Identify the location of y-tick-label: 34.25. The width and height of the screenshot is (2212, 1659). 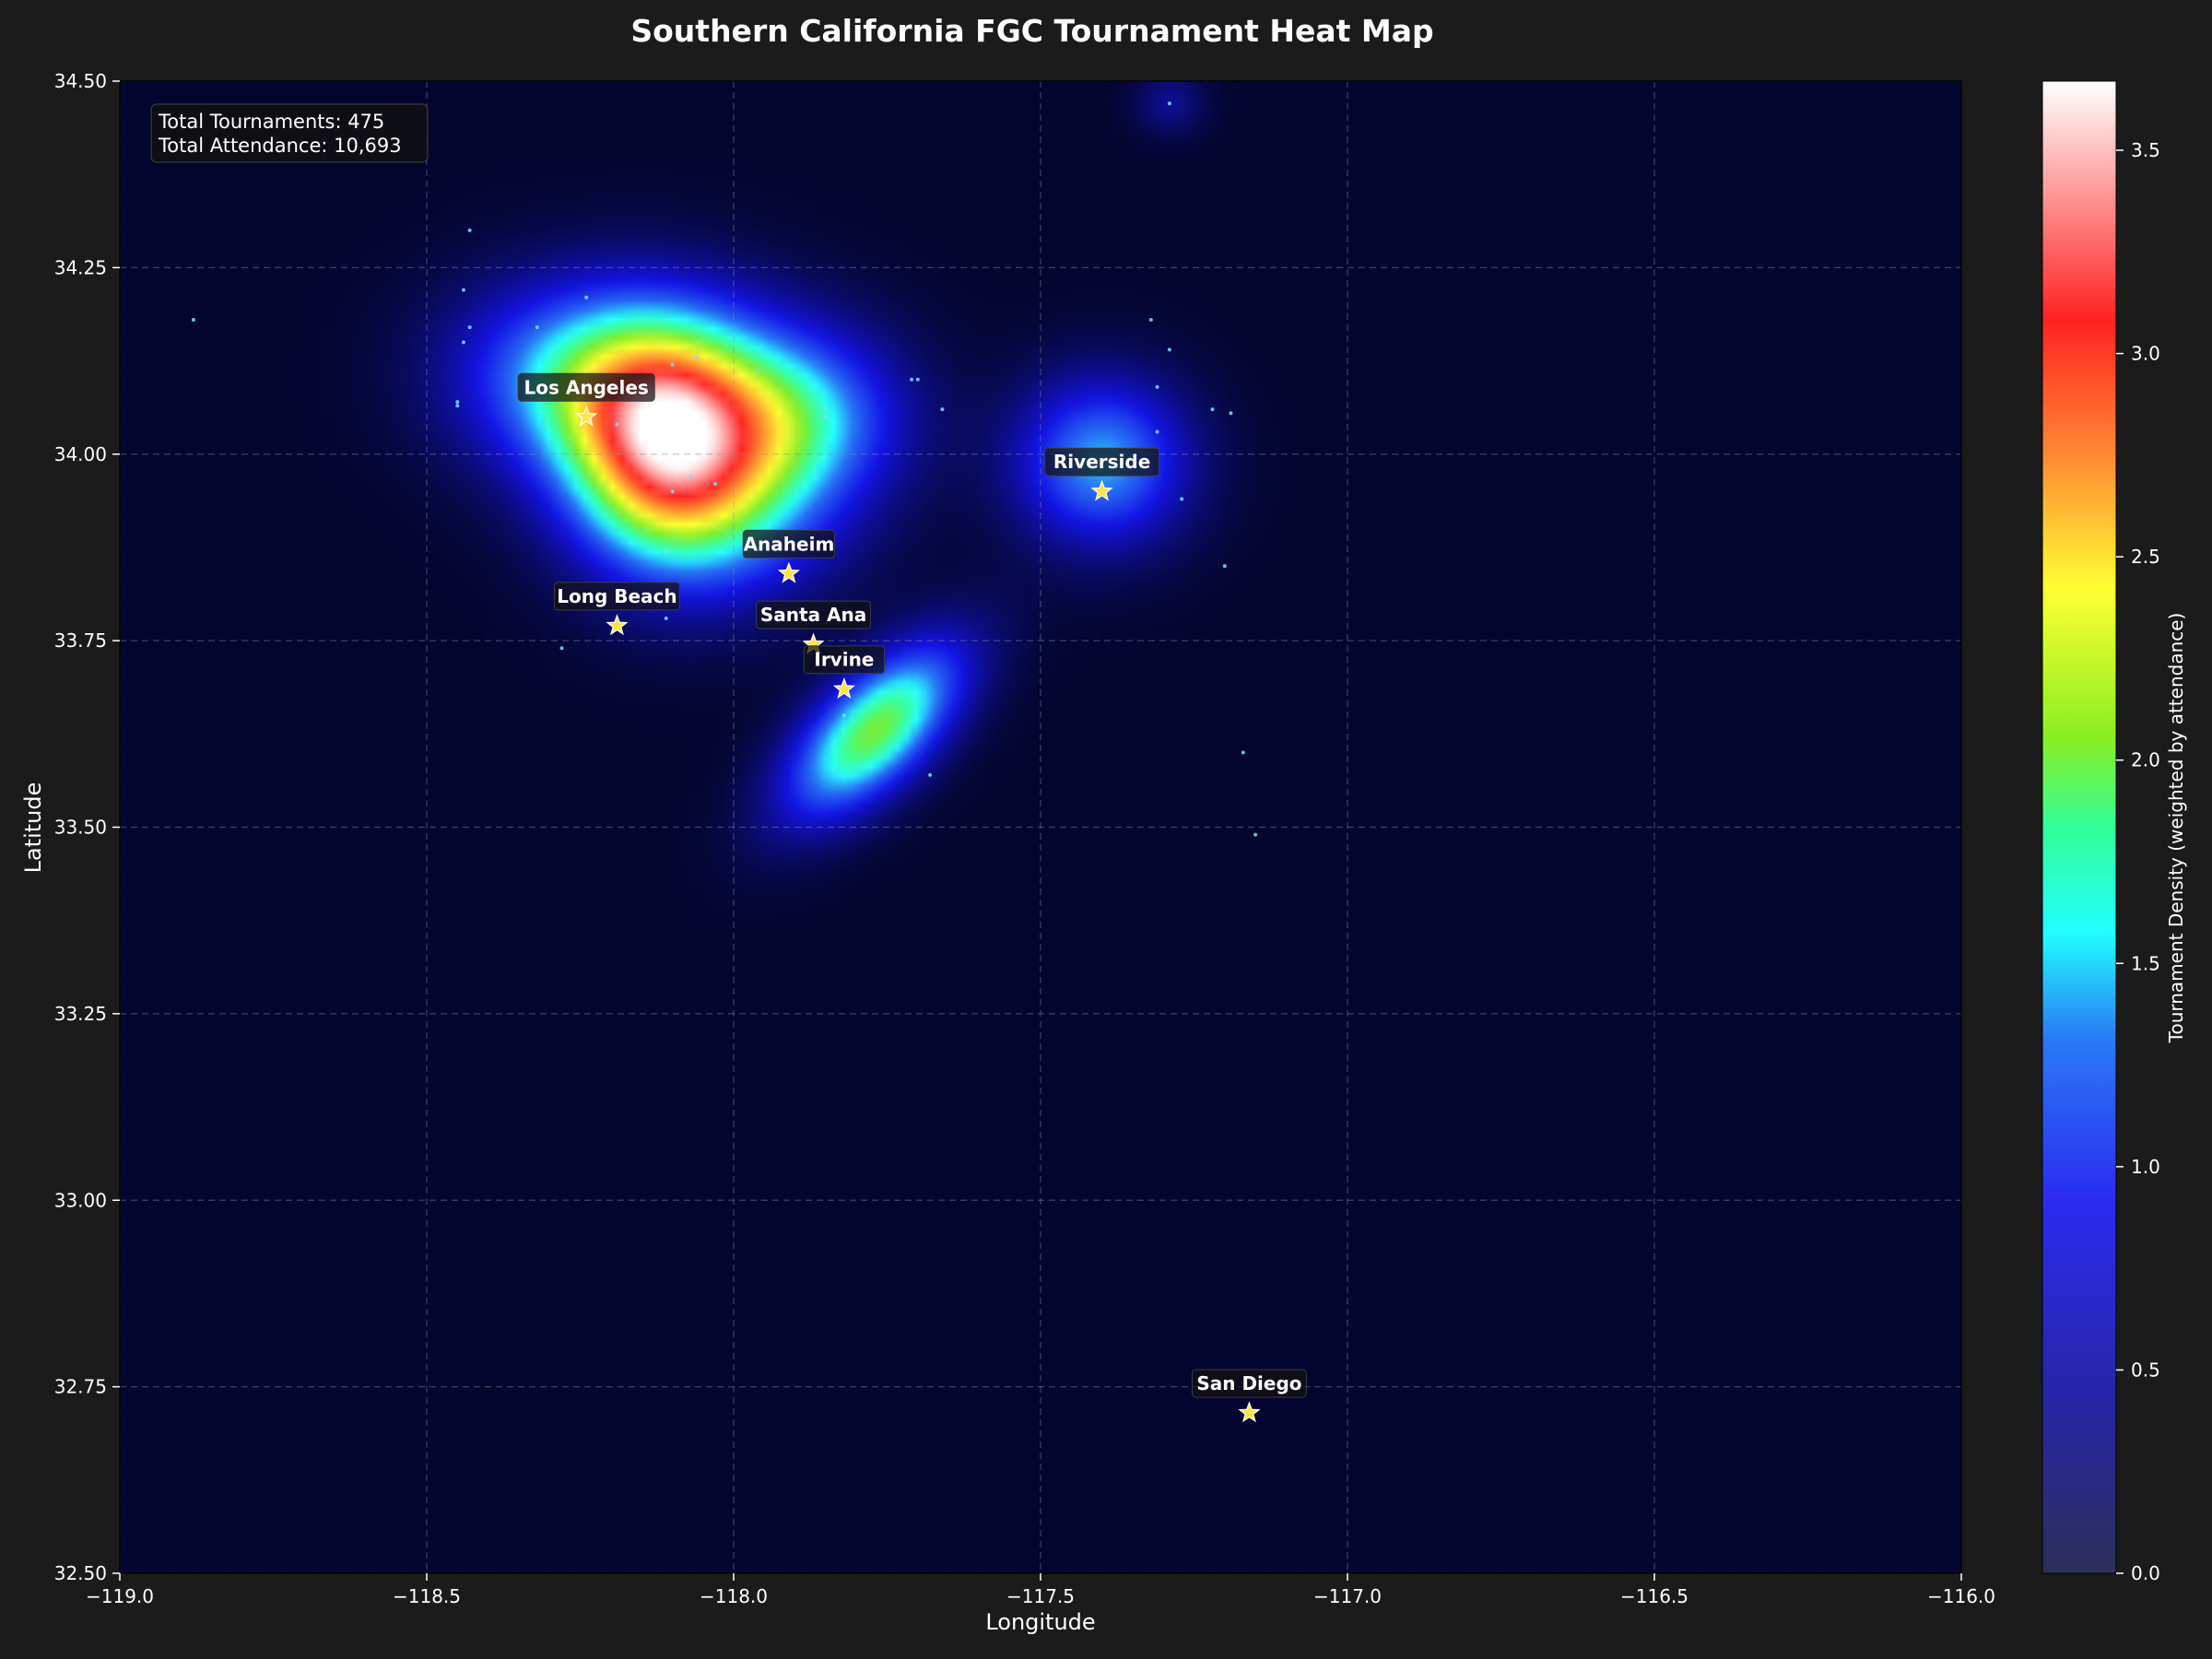
(80, 267).